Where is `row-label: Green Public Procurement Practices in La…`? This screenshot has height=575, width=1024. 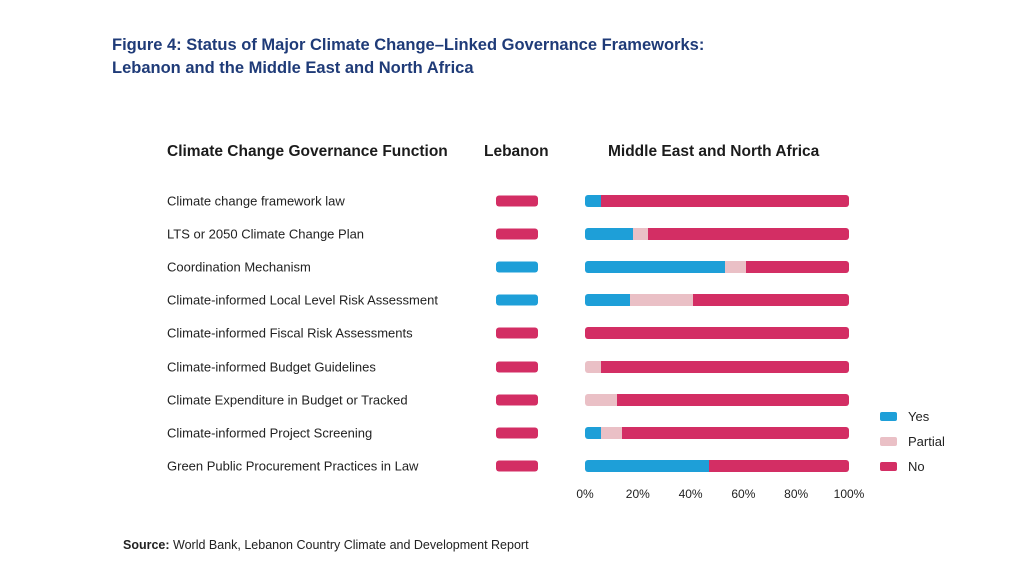 row-label: Green Public Procurement Practices in La… is located at coordinates (293, 466).